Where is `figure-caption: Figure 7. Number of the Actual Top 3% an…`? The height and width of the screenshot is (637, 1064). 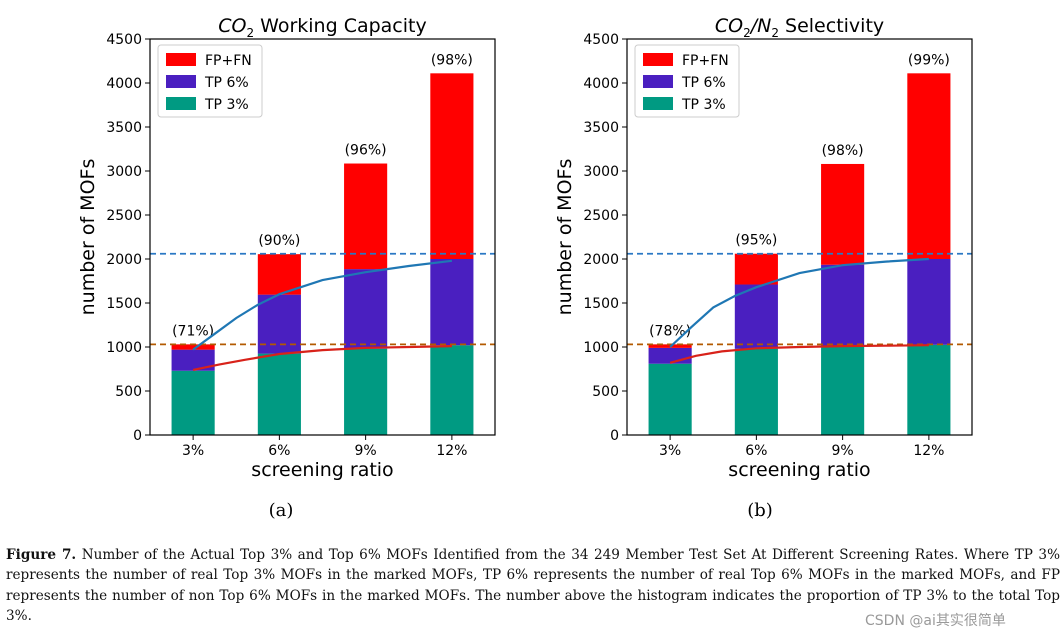 figure-caption: Figure 7. Number of the Actual Top 3% an… is located at coordinates (533, 586).